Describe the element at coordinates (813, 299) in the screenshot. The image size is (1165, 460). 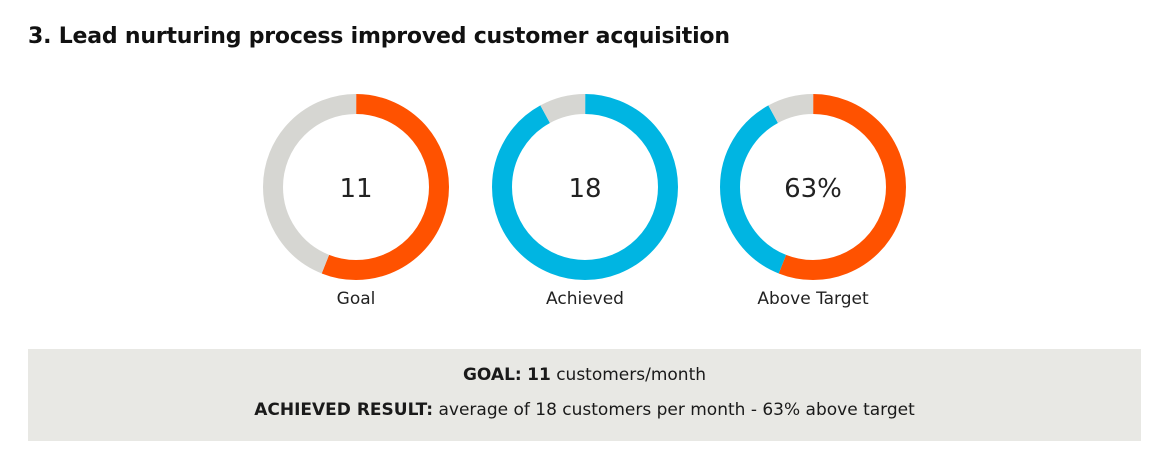
I see `donut-above-target-label: Above Target` at that location.